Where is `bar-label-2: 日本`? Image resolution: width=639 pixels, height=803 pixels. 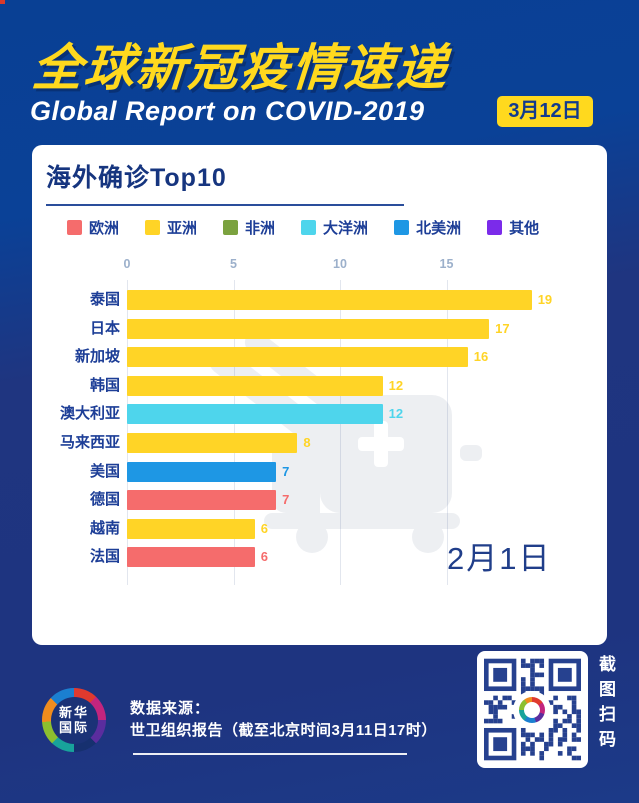 bar-label-2: 日本 is located at coordinates (104, 328).